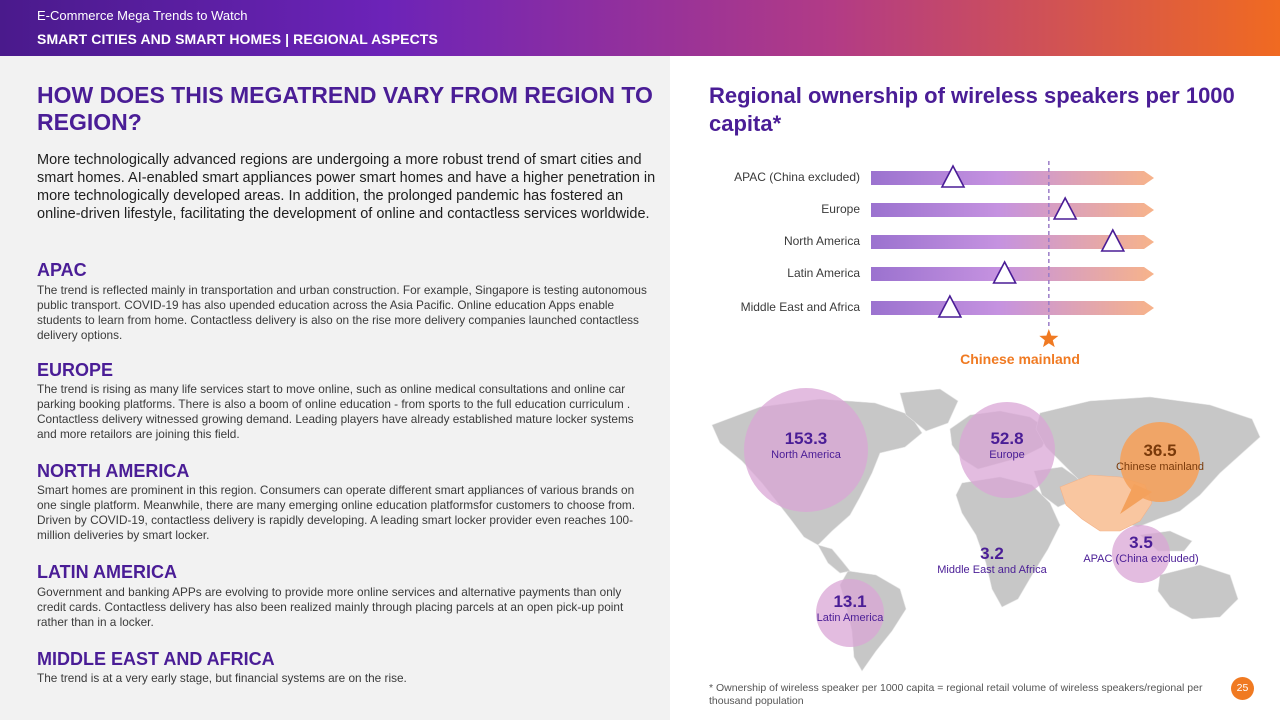 The width and height of the screenshot is (1280, 720). I want to click on bar-label-middle-east-and-africa: Middle East and Africa, so click(800, 307).